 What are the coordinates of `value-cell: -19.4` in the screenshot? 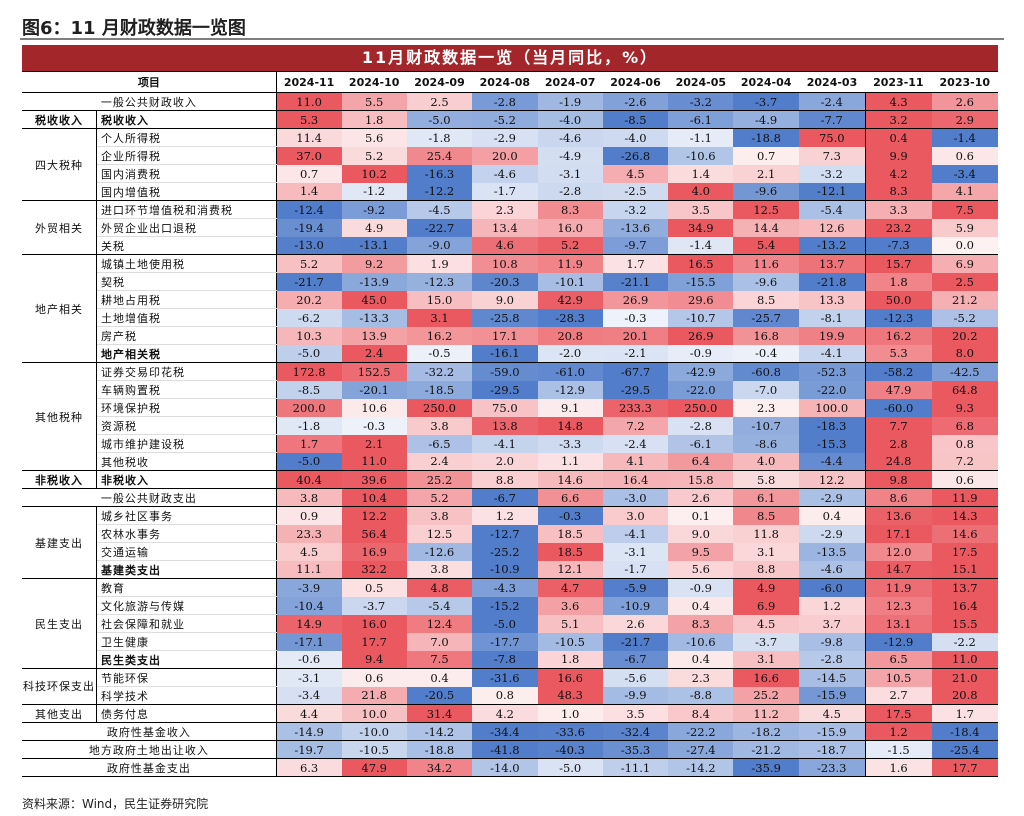 It's located at (309, 227).